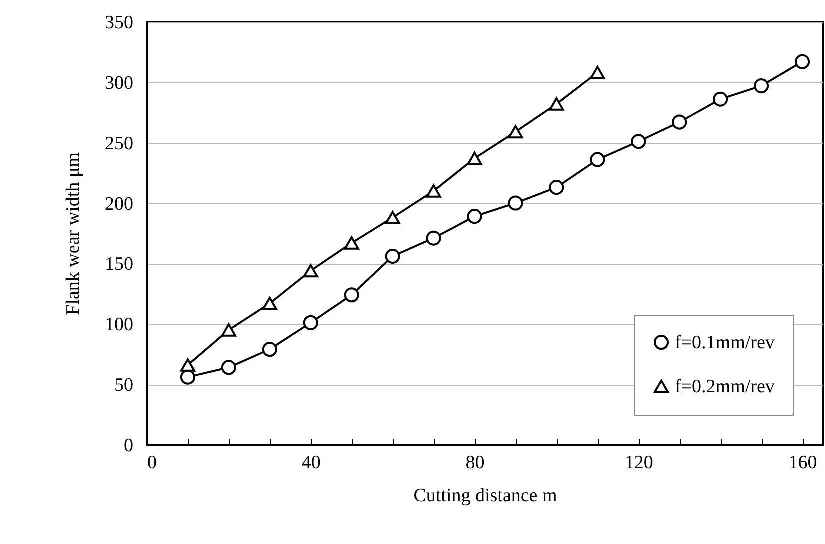 This screenshot has height=544, width=825. Describe the element at coordinates (119, 143) in the screenshot. I see `y-tick-label: 250` at that location.